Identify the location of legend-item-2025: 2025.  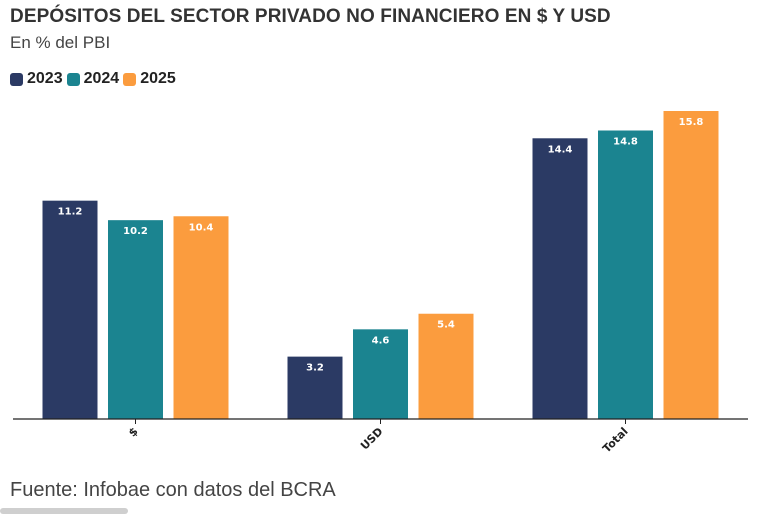
(149, 79).